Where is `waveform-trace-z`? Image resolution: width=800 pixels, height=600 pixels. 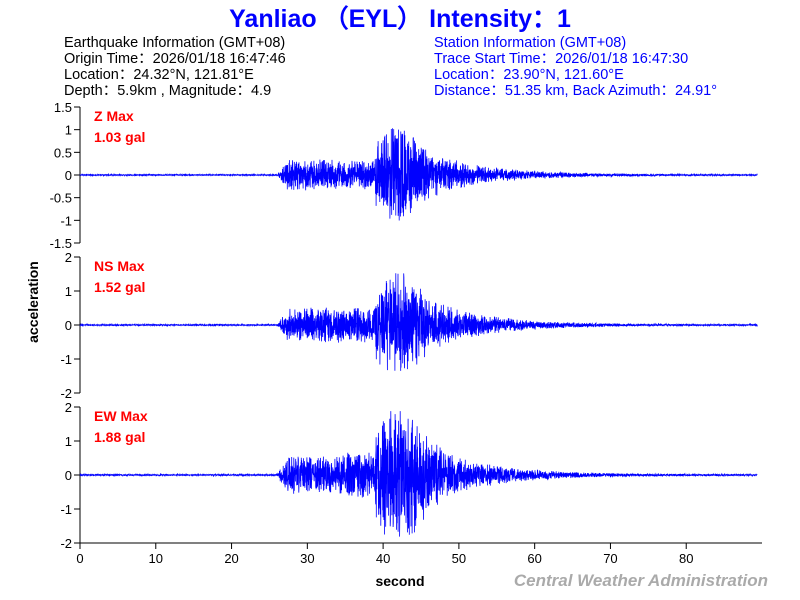
waveform-trace-z is located at coordinates (418, 174).